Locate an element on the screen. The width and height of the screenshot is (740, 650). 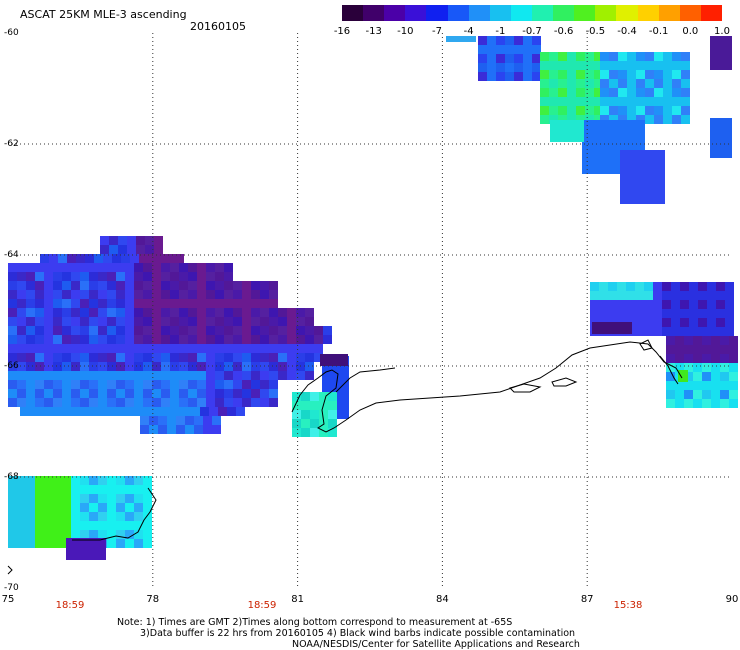
pass-time-label: 18:59 is located at coordinates (262, 605).